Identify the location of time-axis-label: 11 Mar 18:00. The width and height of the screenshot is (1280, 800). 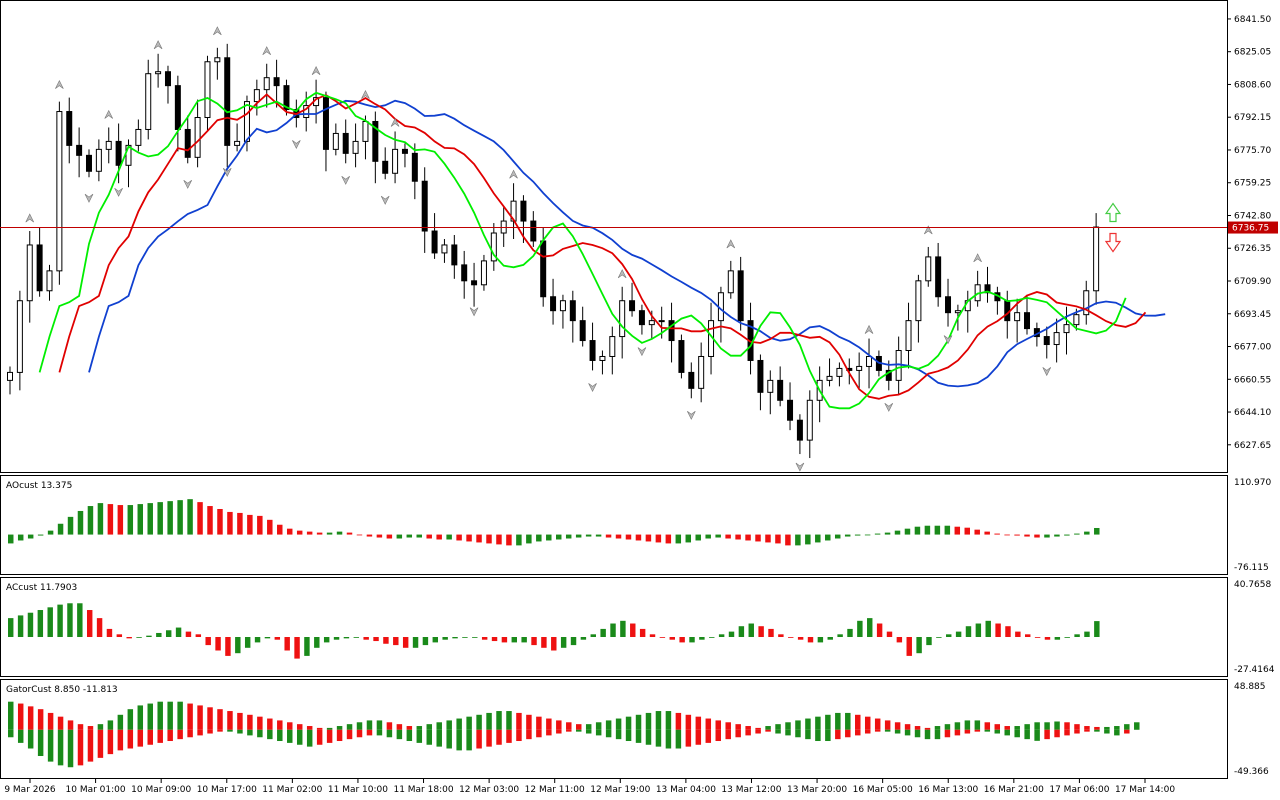
(423, 790).